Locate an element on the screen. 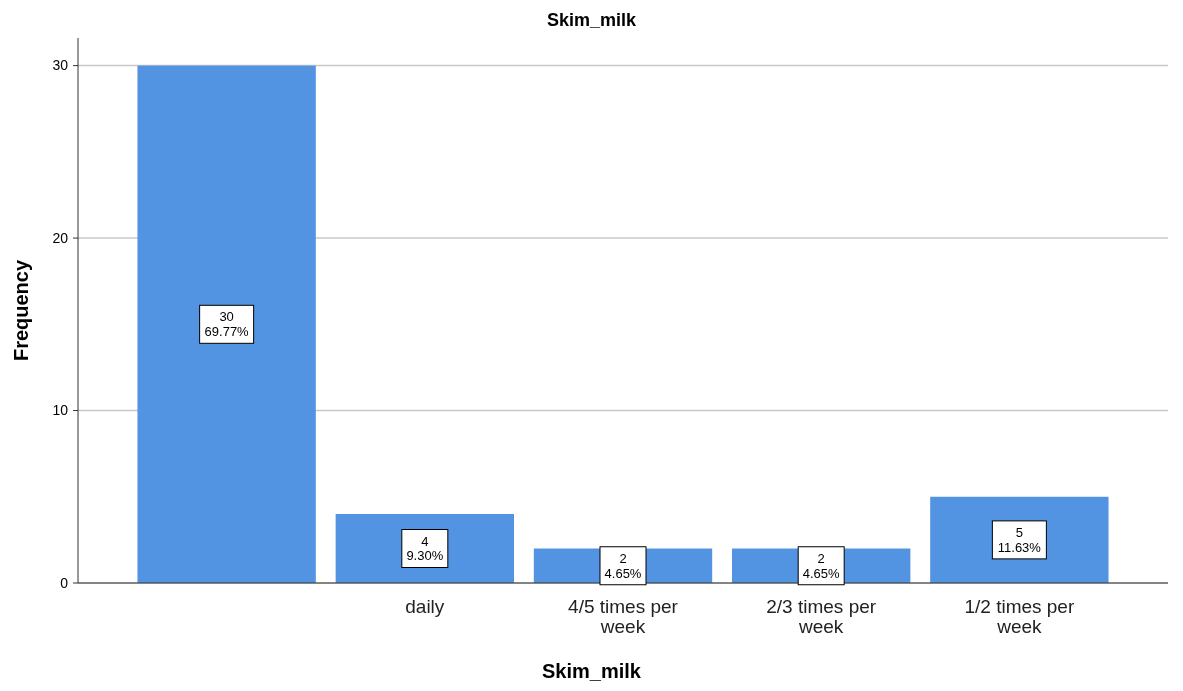  x-tick-label: 1/2 times per week is located at coordinates (1019, 616).